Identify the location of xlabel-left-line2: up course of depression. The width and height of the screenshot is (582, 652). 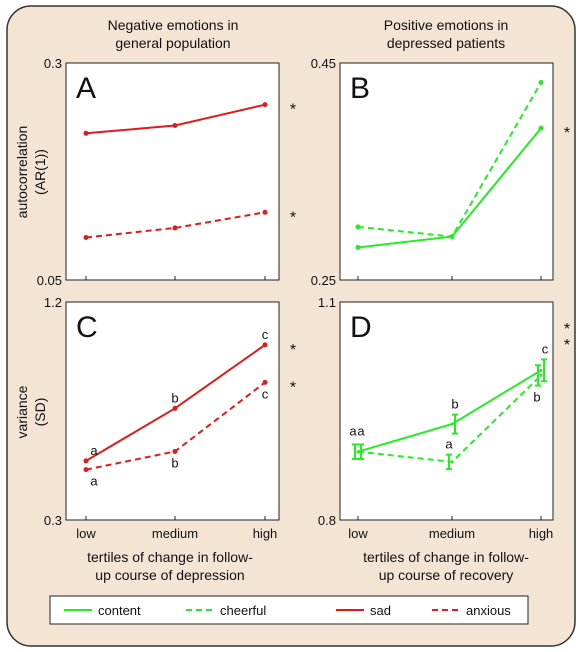
(169, 575).